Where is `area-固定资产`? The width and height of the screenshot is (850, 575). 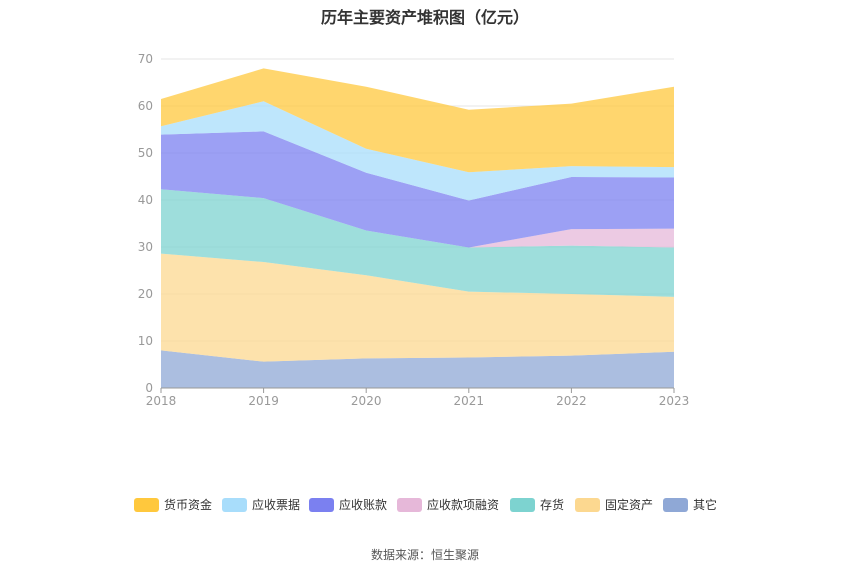
area-固定资产 is located at coordinates (417, 307).